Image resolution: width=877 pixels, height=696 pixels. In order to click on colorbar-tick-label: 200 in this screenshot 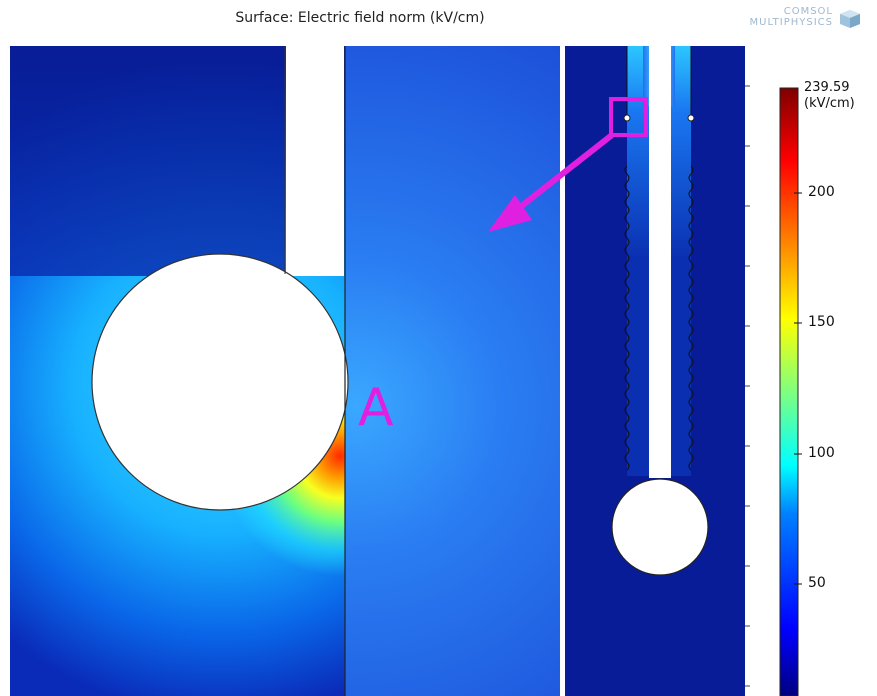, I will do `click(821, 192)`.